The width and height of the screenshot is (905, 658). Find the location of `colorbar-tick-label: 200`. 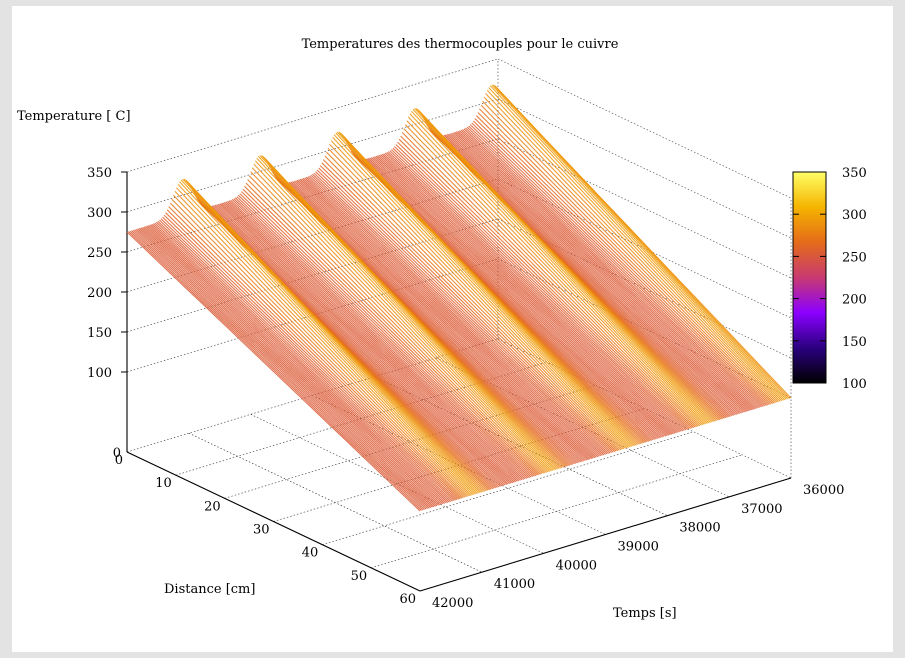

colorbar-tick-label: 200 is located at coordinates (854, 300).